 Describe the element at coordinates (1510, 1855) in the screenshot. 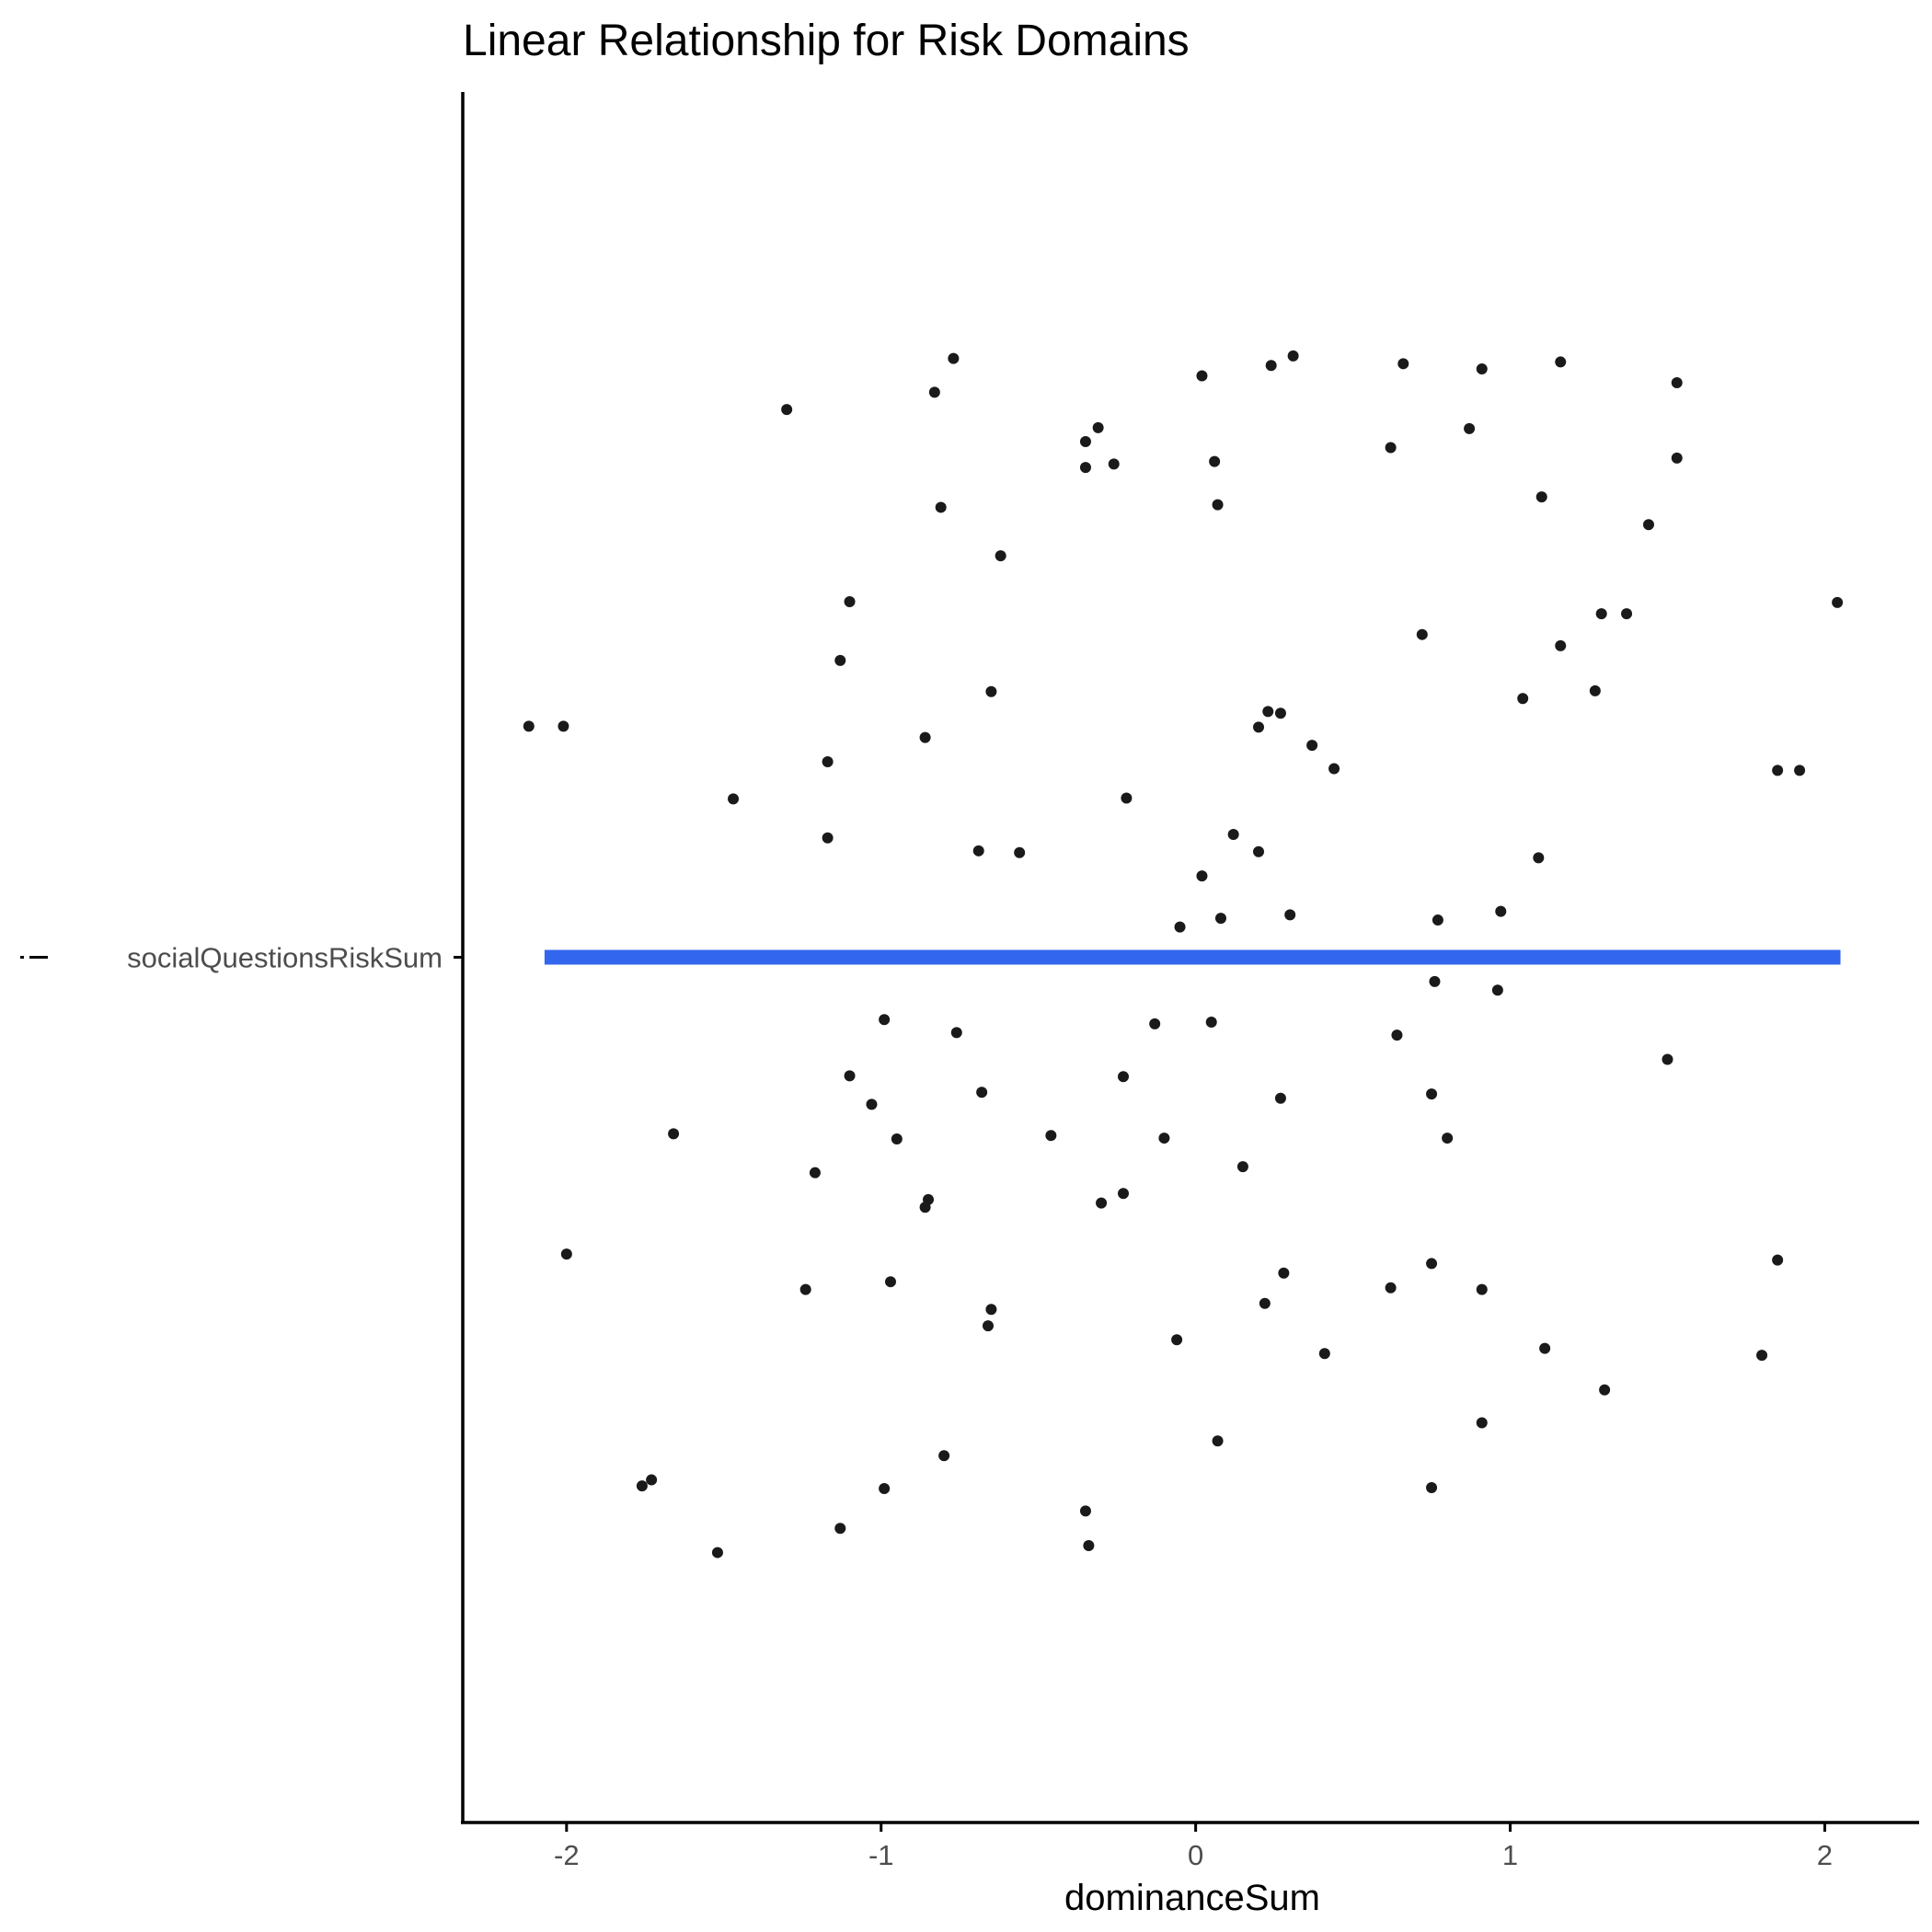

I see `x-tick-label: 1` at that location.